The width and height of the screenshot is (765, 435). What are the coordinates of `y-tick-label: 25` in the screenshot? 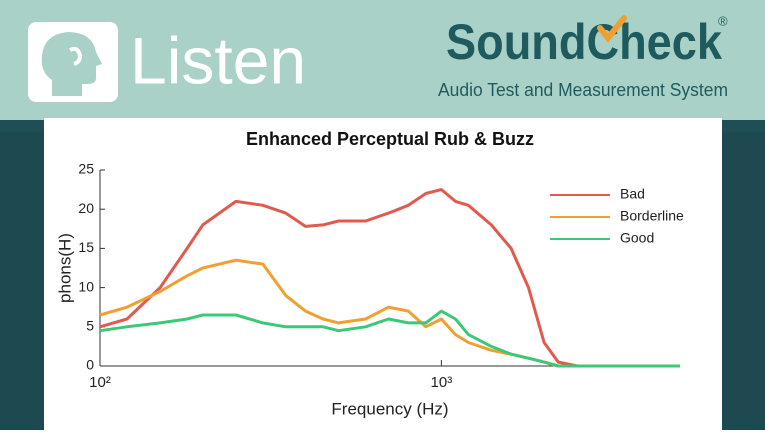 It's located at (86, 169).